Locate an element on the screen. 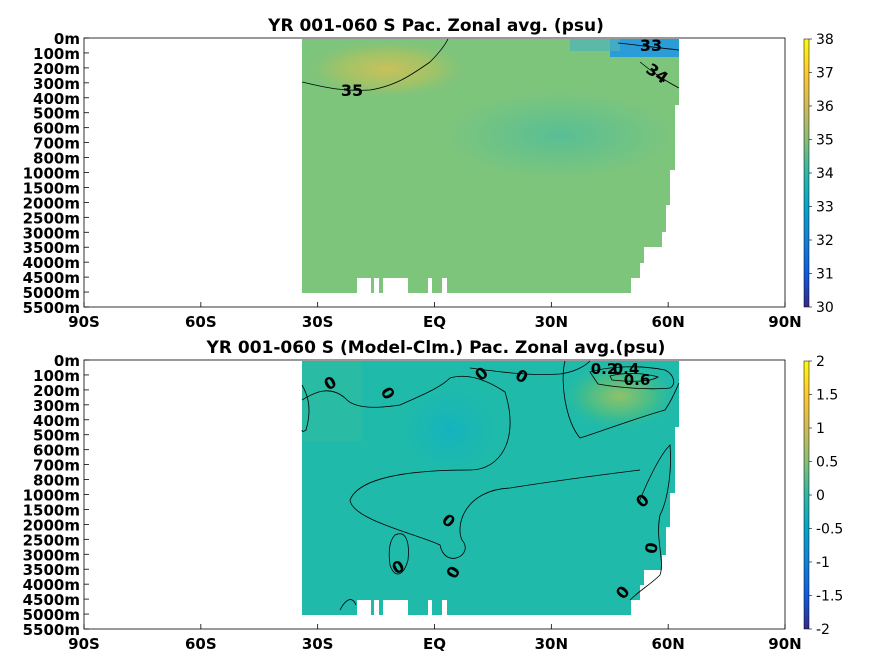 This screenshot has width=875, height=656. chart-title-top: YR 001-060 S Pac. Zonal avg. (psu) is located at coordinates (435, 26).